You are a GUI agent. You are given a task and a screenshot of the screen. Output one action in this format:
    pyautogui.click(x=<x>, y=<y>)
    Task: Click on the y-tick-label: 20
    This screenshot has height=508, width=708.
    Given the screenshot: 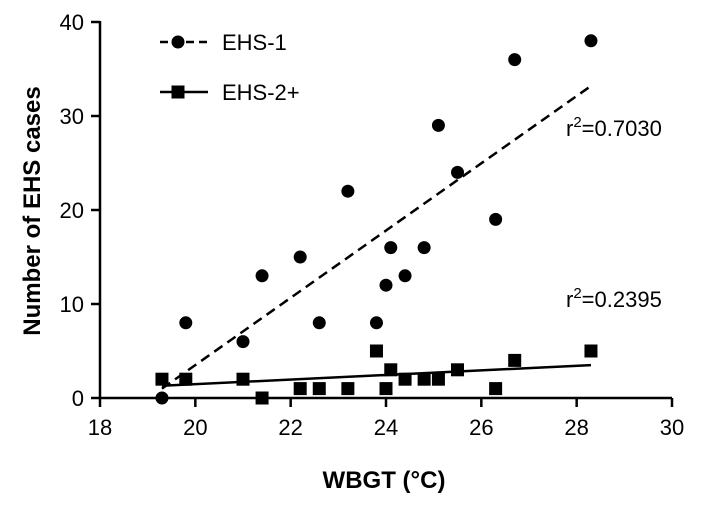 What is the action you would take?
    pyautogui.click(x=72, y=210)
    